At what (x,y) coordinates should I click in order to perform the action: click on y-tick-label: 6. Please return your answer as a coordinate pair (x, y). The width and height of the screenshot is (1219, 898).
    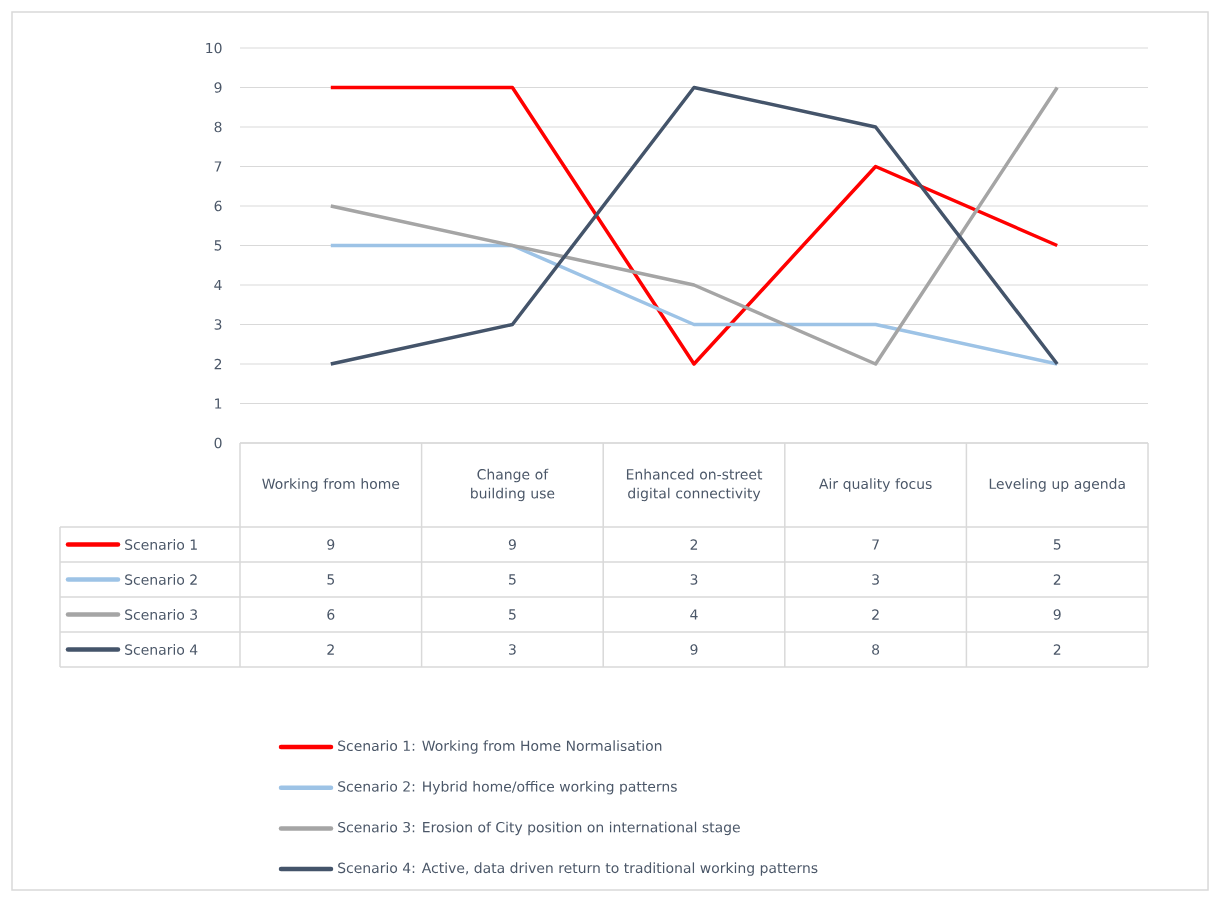
    Looking at the image, I should click on (218, 206).